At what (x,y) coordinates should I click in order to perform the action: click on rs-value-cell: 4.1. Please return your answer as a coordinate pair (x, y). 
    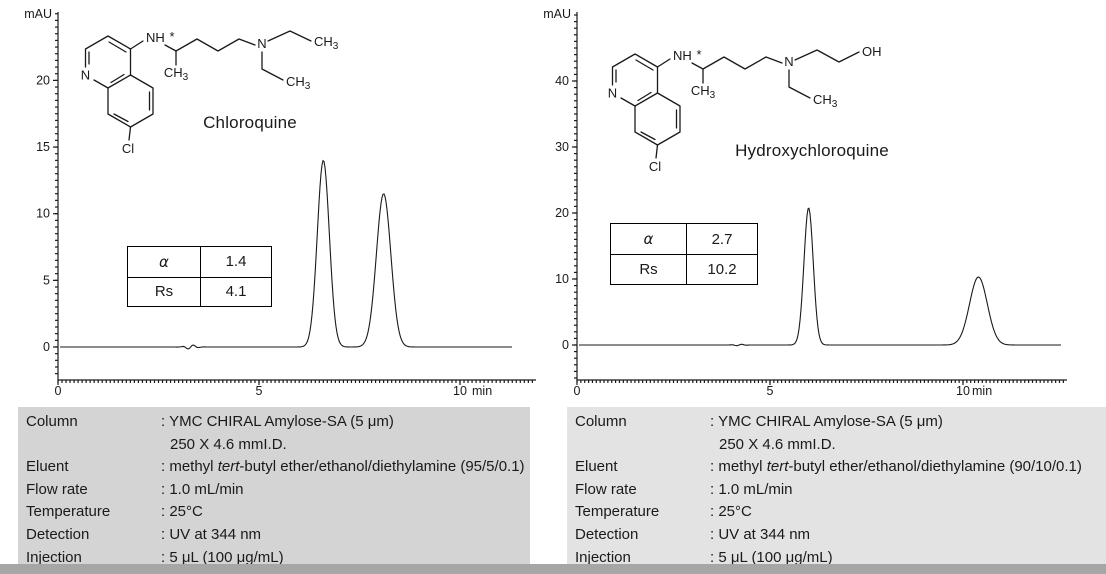
    Looking at the image, I should click on (236, 292).